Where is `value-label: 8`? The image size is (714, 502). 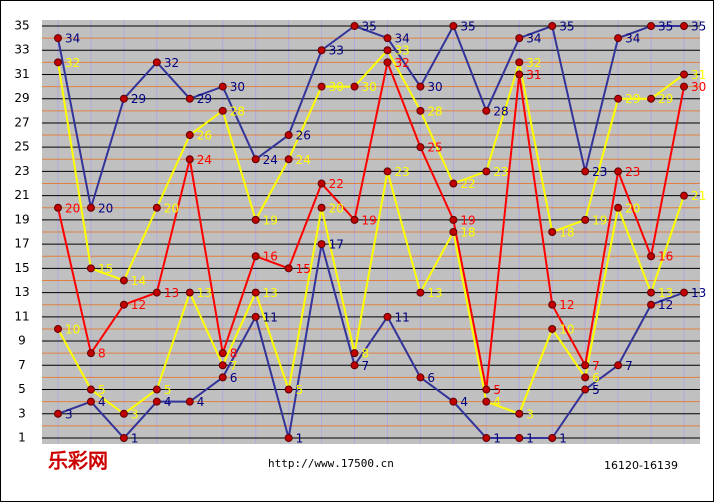
value-label: 8 is located at coordinates (234, 354).